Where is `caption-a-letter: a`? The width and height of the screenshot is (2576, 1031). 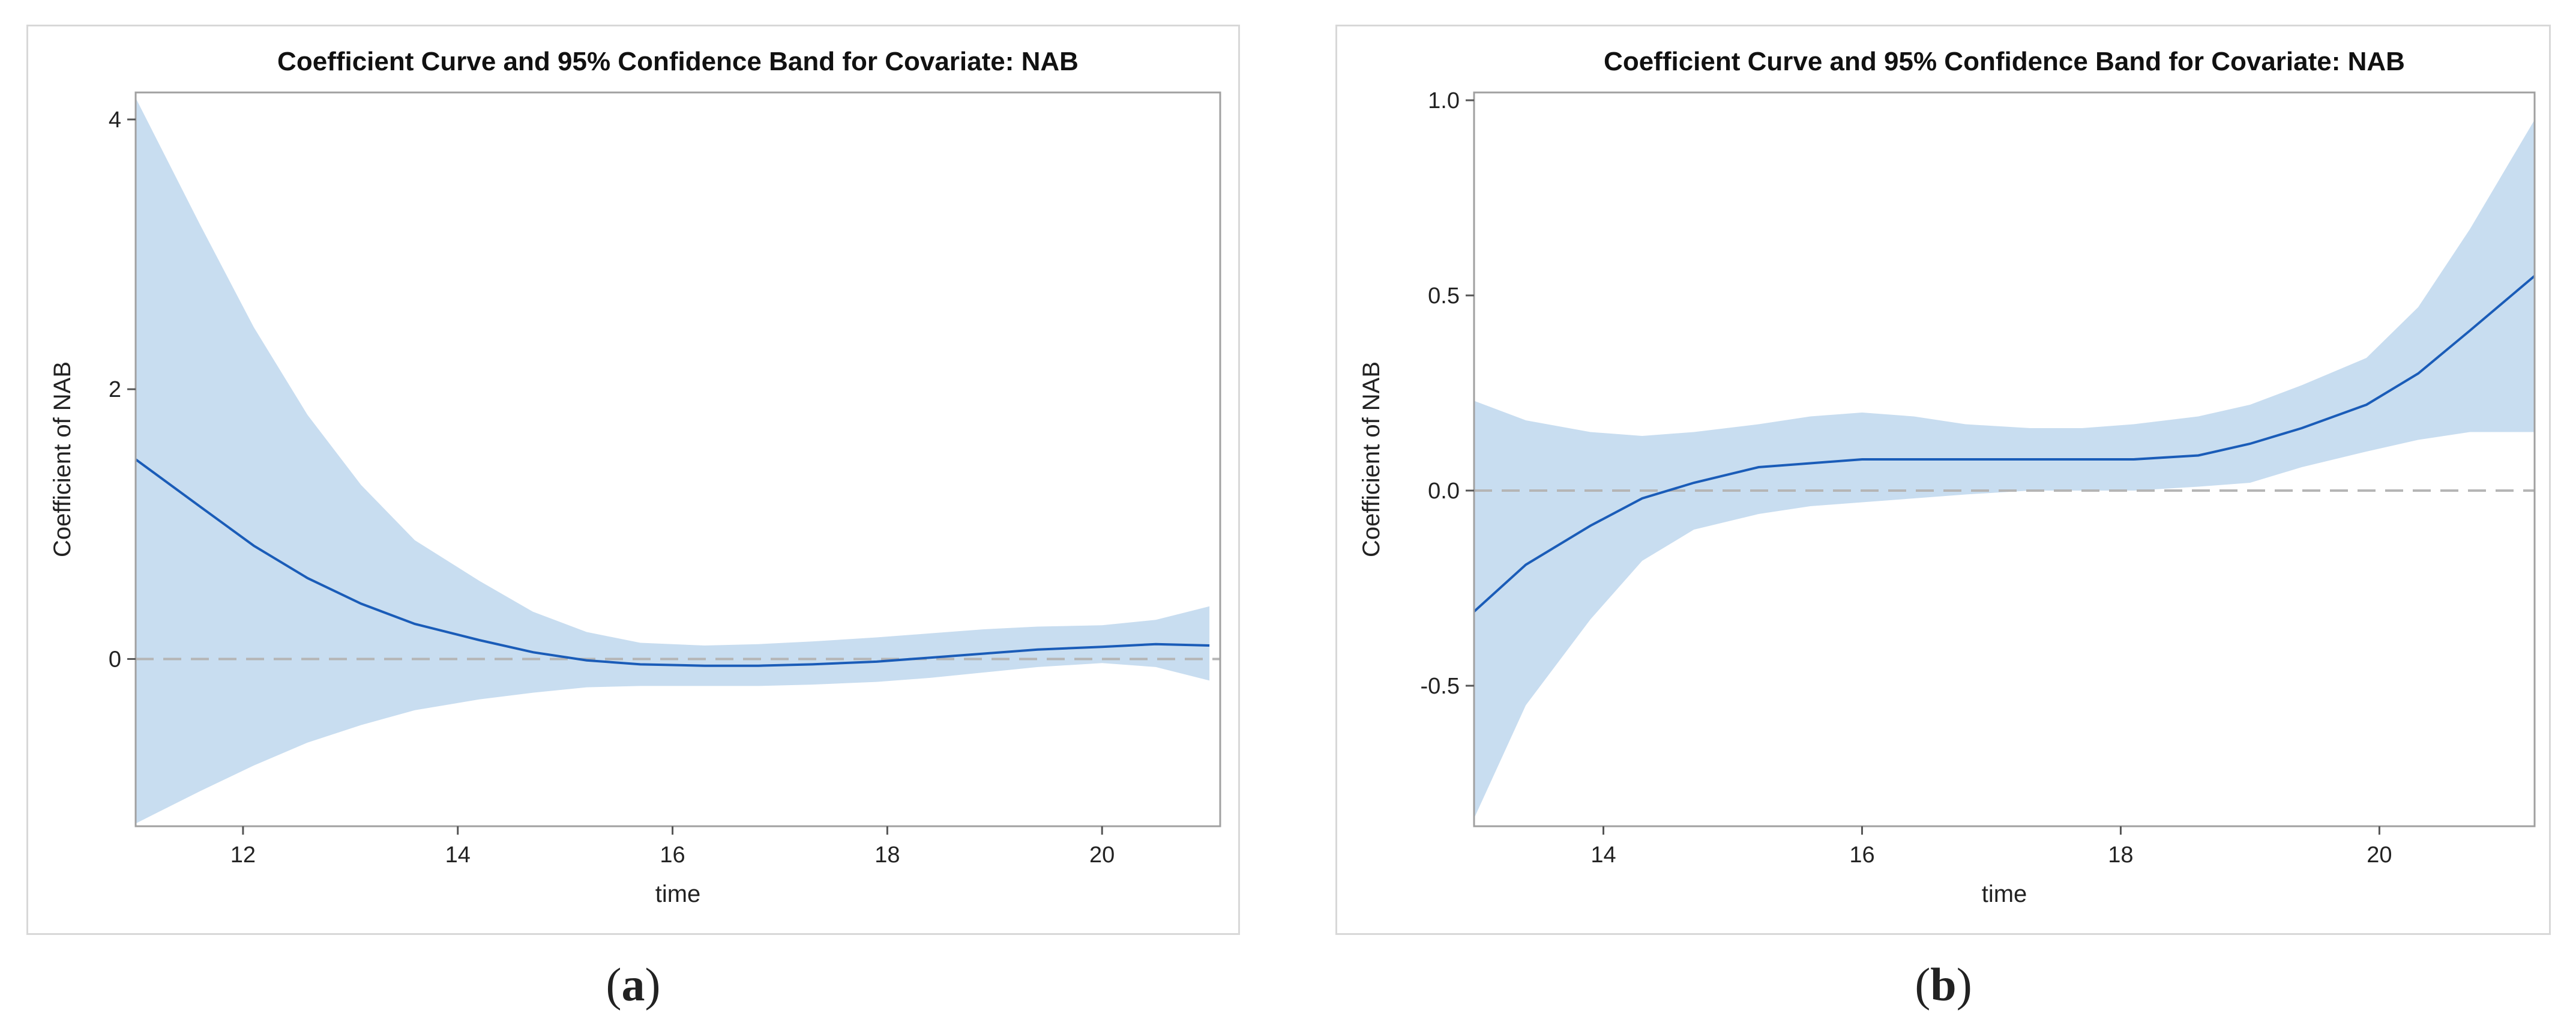 caption-a-letter: a is located at coordinates (633, 984).